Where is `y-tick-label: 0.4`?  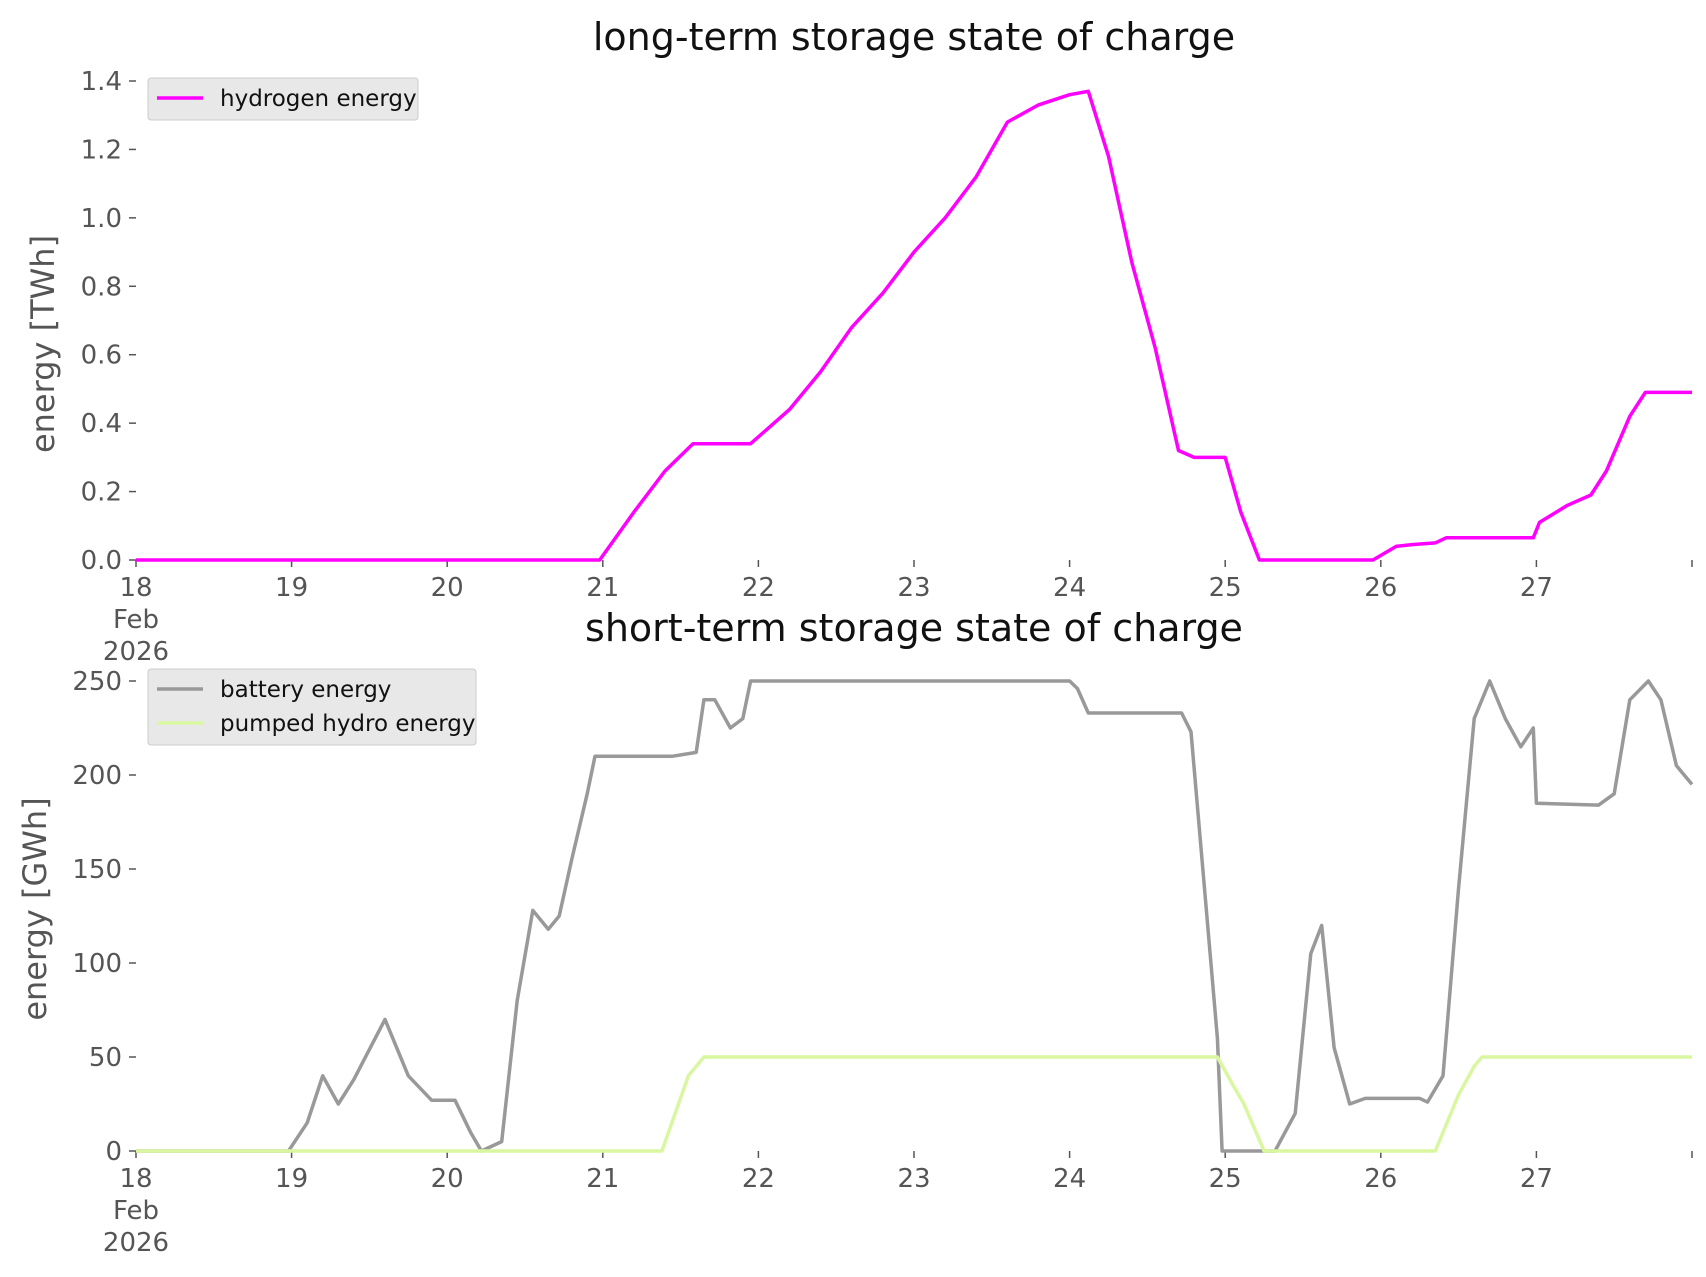 y-tick-label: 0.4 is located at coordinates (101, 424).